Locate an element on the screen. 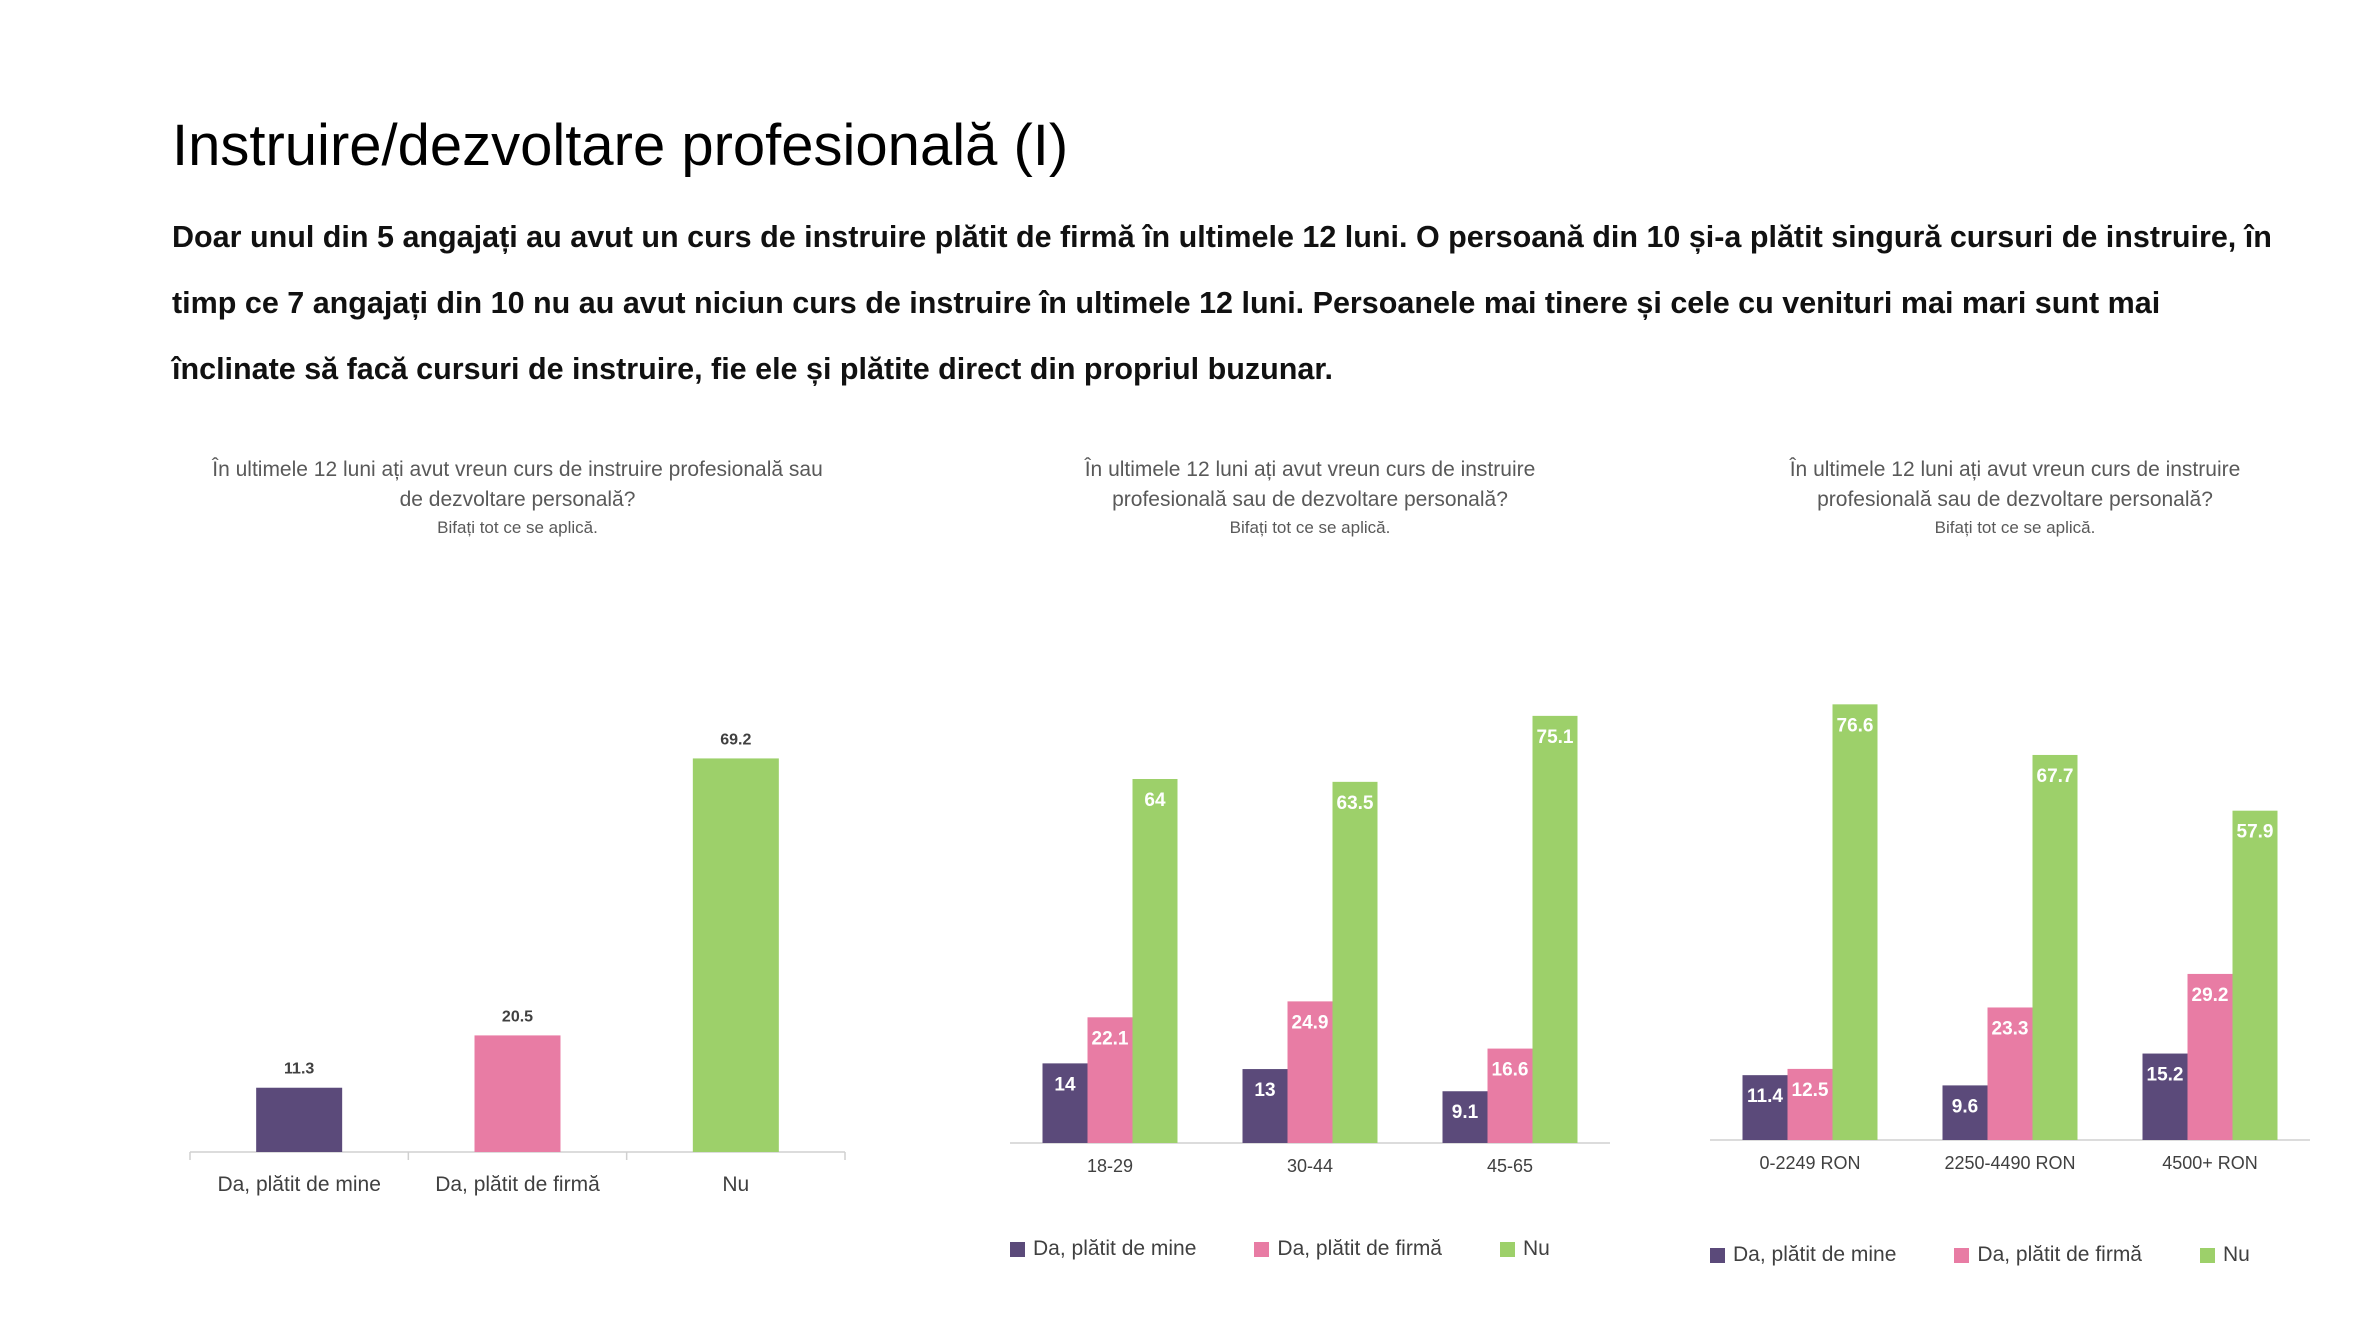 The width and height of the screenshot is (2362, 1324). data-label: 9.6 is located at coordinates (1965, 1106).